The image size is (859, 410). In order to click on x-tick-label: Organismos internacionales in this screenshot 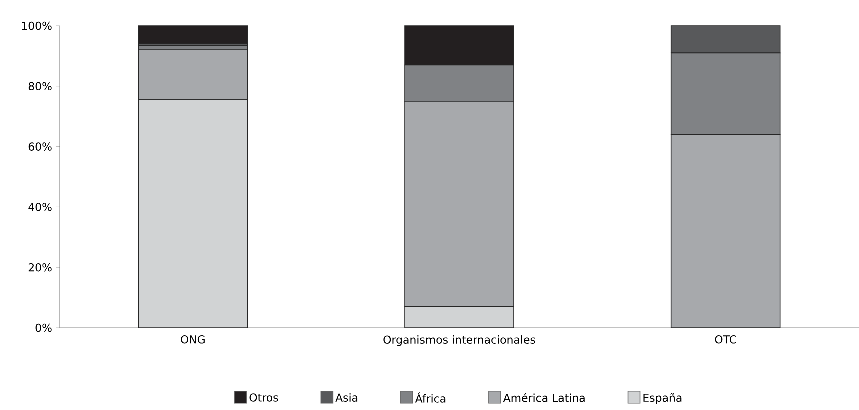, I will do `click(460, 341)`.